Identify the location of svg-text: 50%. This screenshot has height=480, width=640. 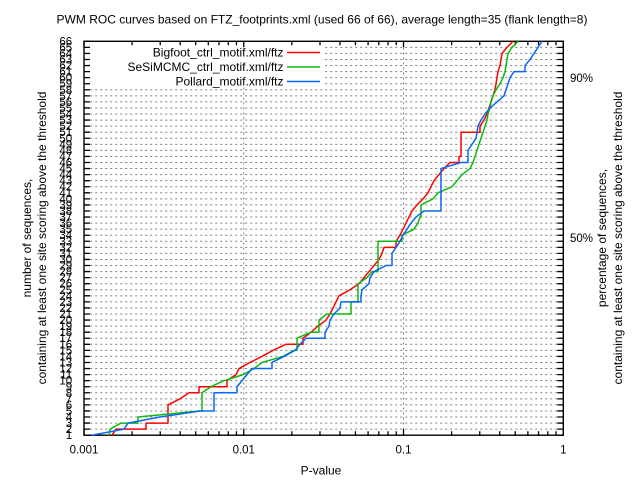
(581, 239).